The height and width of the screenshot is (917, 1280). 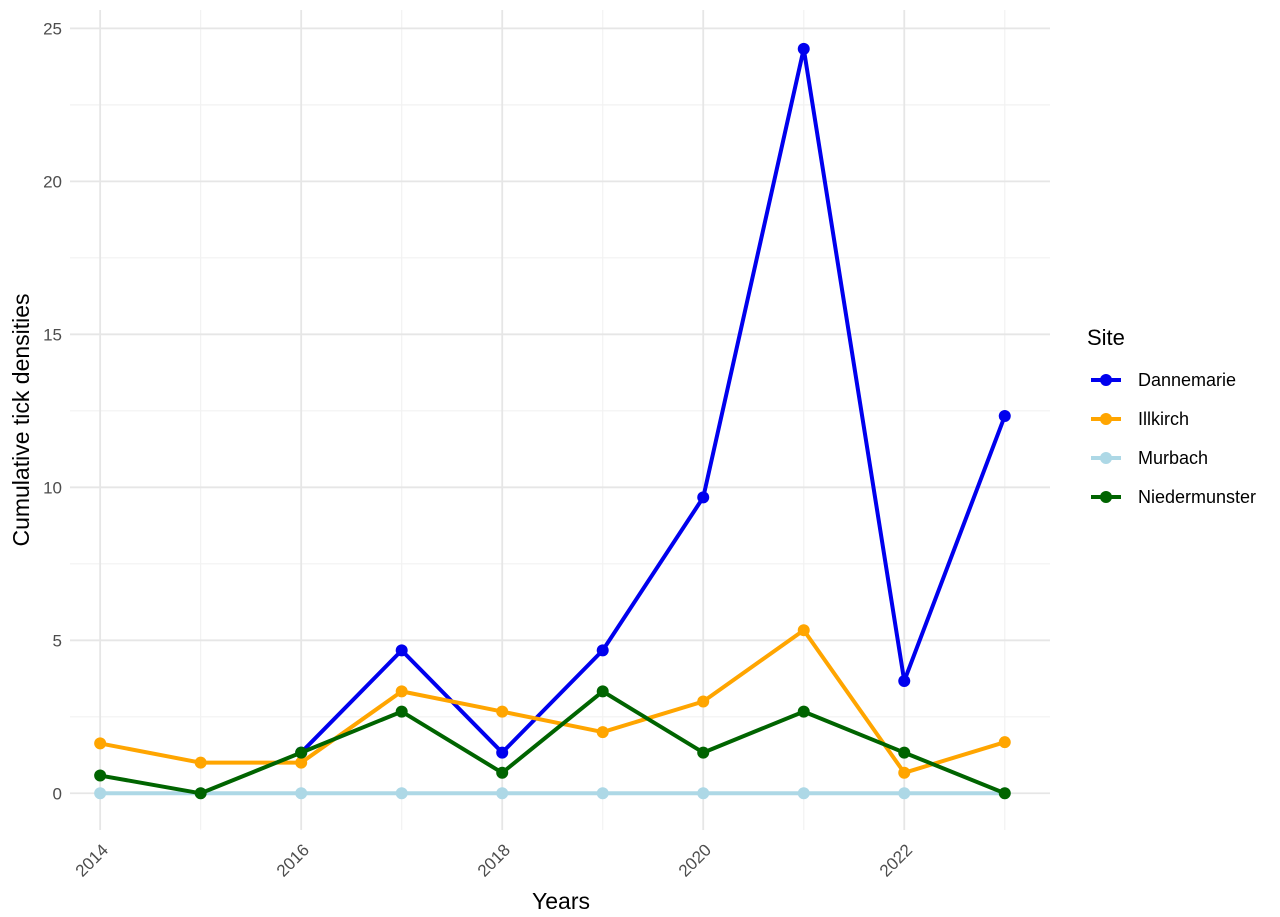 What do you see at coordinates (552, 793) in the screenshot?
I see `series-murbach` at bounding box center [552, 793].